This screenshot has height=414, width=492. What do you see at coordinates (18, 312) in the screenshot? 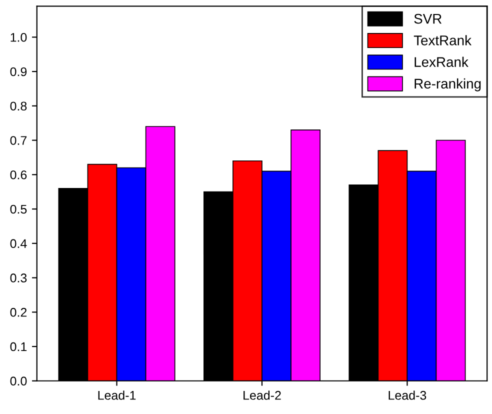
I see `y-tick-label: 0.2` at bounding box center [18, 312].